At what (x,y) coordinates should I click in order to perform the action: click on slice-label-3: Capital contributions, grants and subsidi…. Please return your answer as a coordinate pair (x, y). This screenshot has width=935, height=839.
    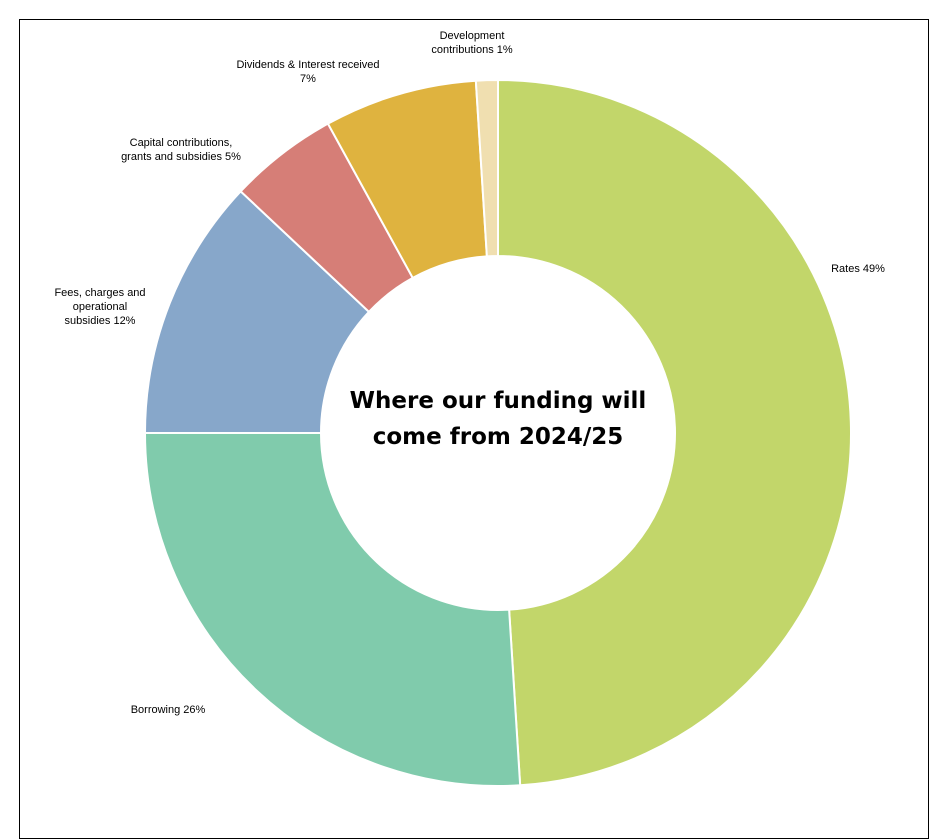
    Looking at the image, I should click on (181, 150).